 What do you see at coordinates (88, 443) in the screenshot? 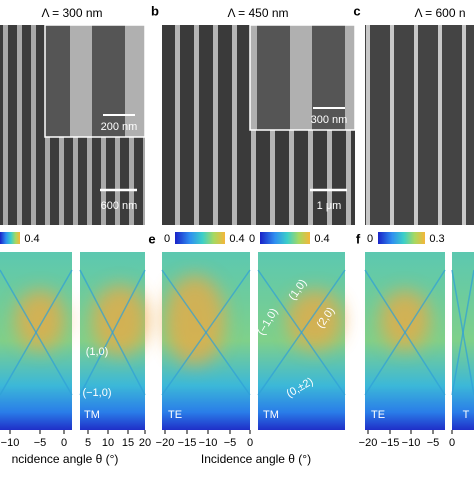
I see `x-tick-label: 5` at bounding box center [88, 443].